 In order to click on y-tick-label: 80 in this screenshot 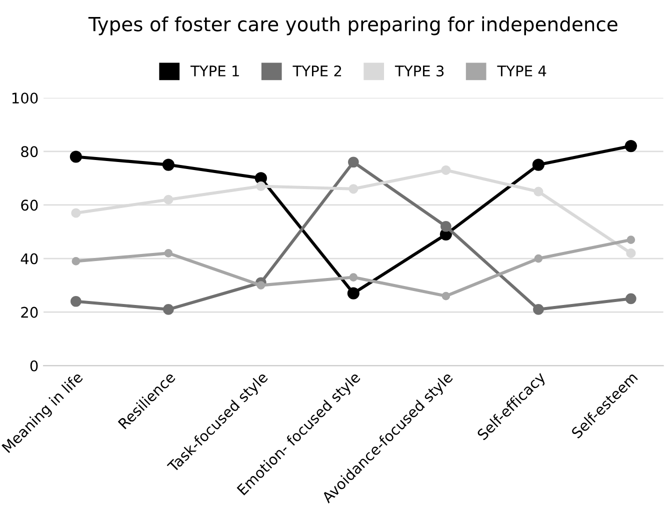, I will do `click(29, 152)`.